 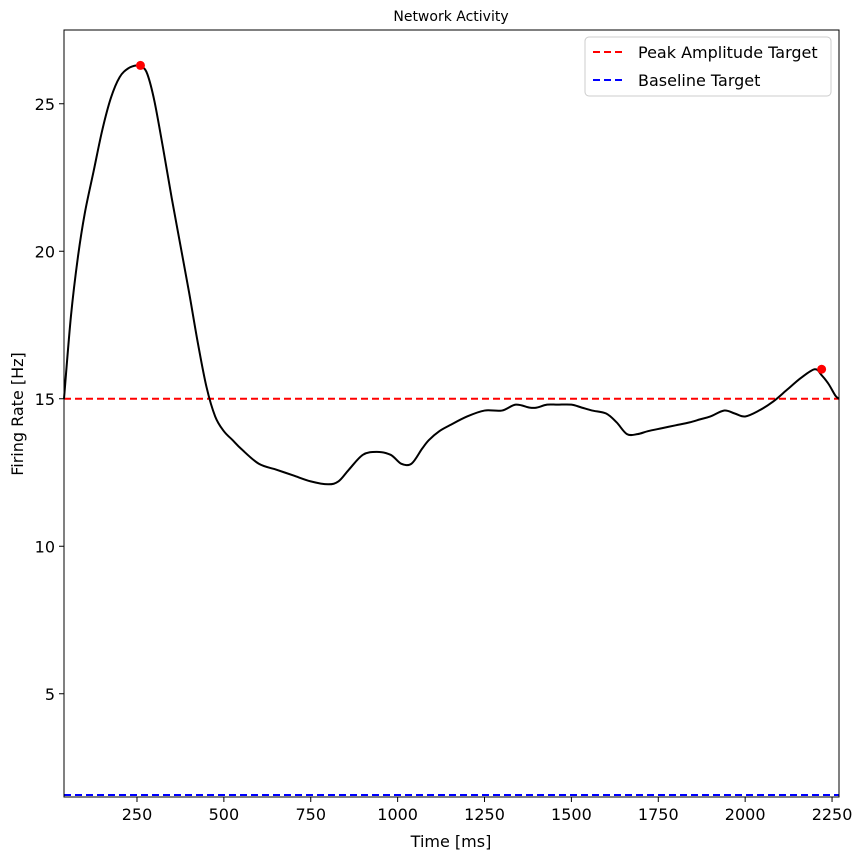 I want to click on y-tick-label: 20, so click(x=45, y=251).